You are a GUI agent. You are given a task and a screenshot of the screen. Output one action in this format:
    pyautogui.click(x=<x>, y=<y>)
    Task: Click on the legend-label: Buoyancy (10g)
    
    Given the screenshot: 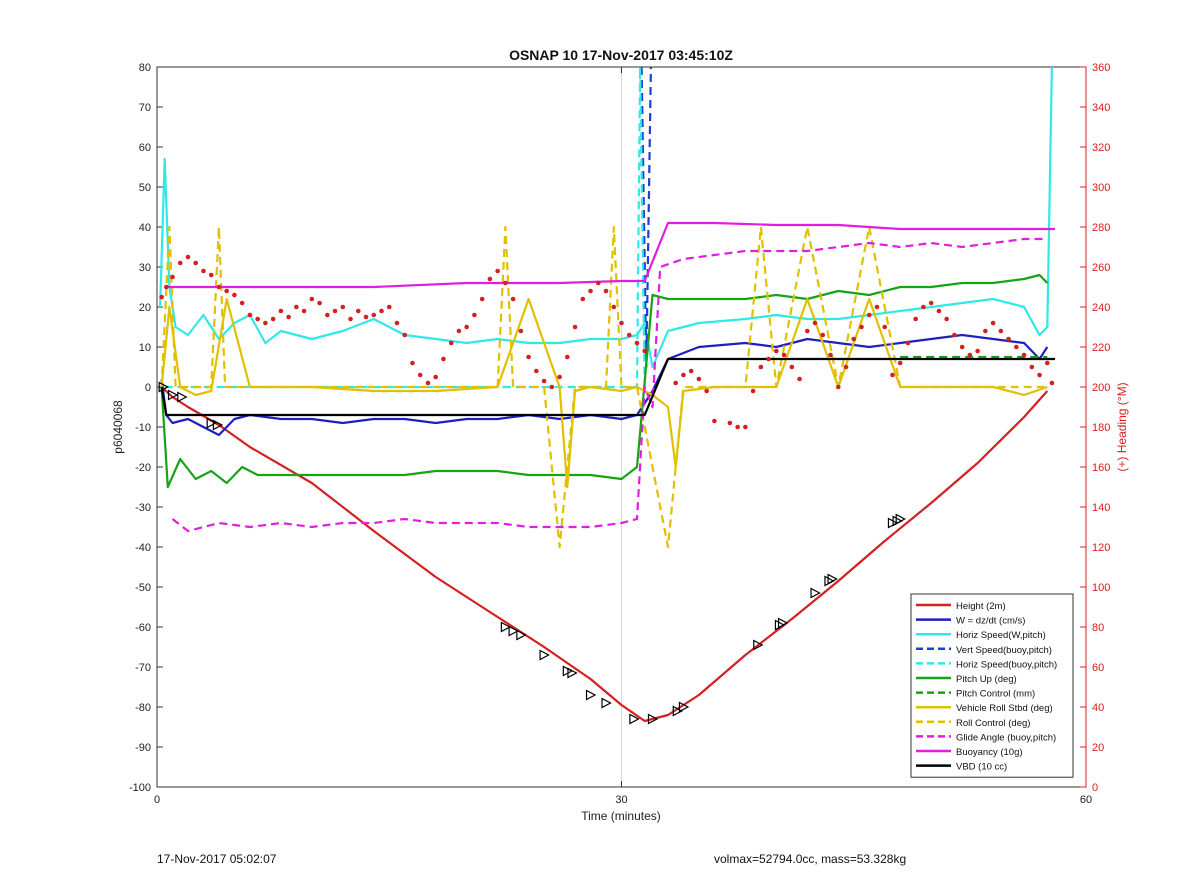 What is the action you would take?
    pyautogui.click(x=989, y=752)
    